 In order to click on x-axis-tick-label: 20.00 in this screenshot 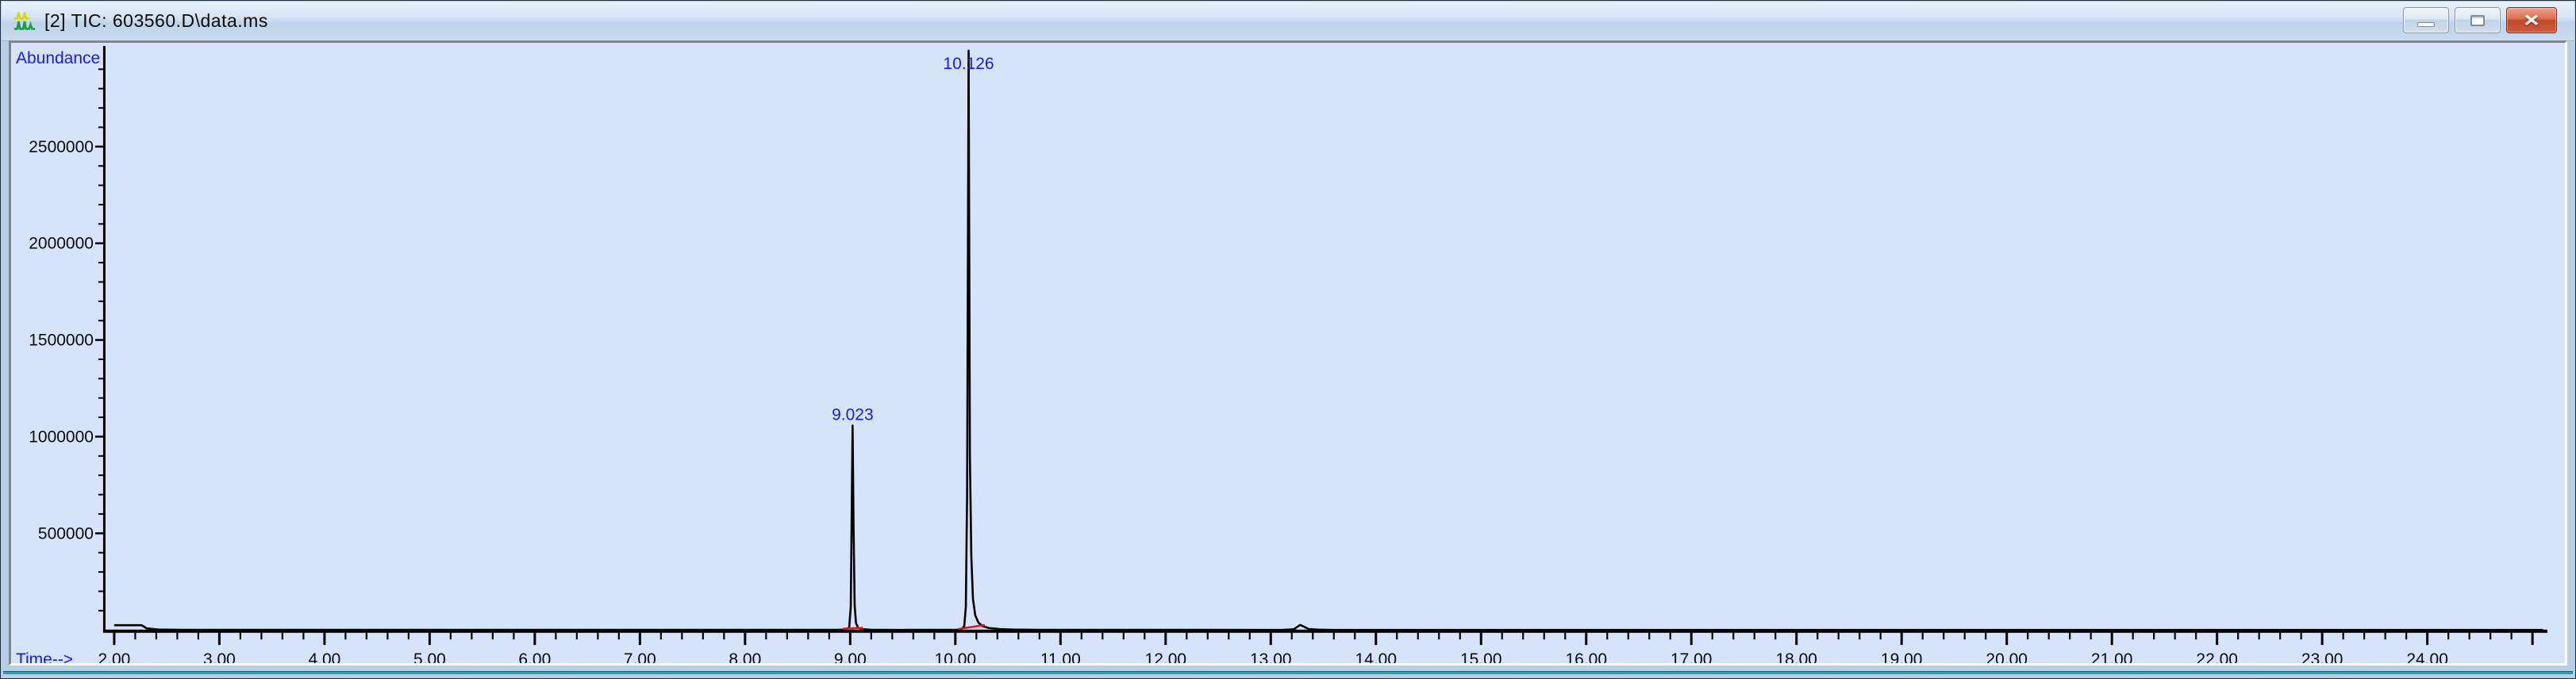, I will do `click(2007, 656)`.